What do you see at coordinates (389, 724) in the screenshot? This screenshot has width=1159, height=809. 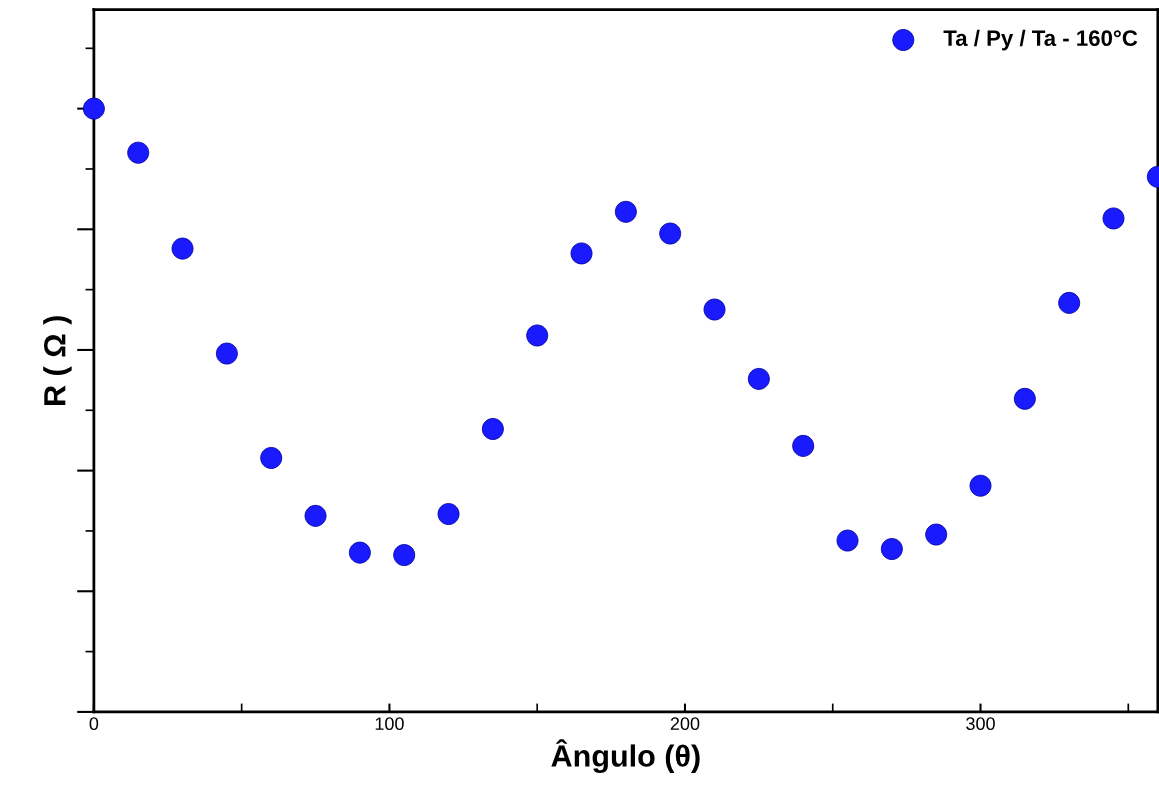 I see `x-tick-label: 100` at bounding box center [389, 724].